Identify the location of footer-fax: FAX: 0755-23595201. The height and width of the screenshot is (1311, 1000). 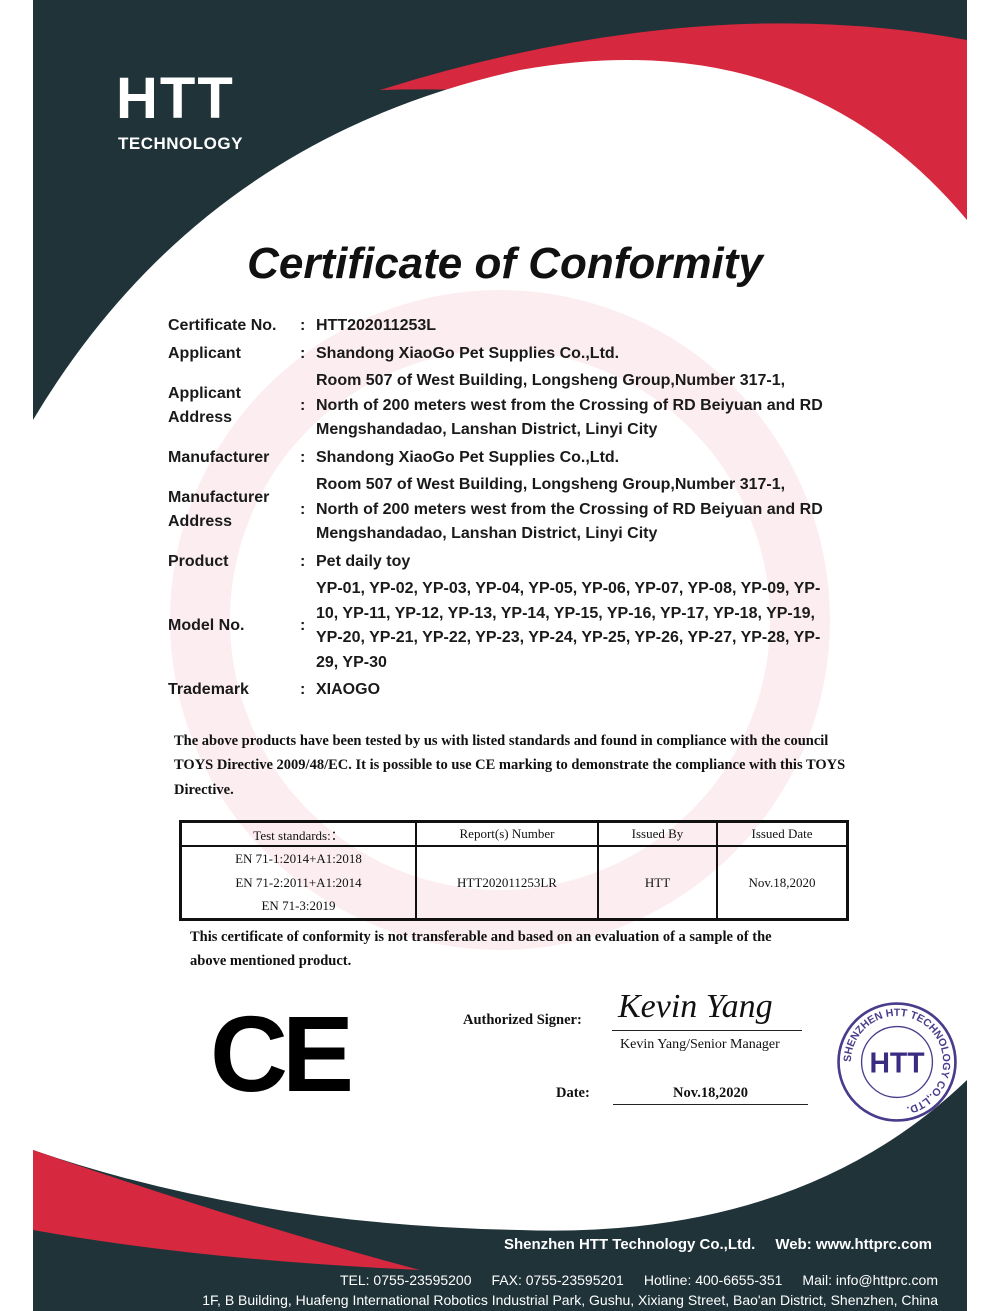
(557, 1280).